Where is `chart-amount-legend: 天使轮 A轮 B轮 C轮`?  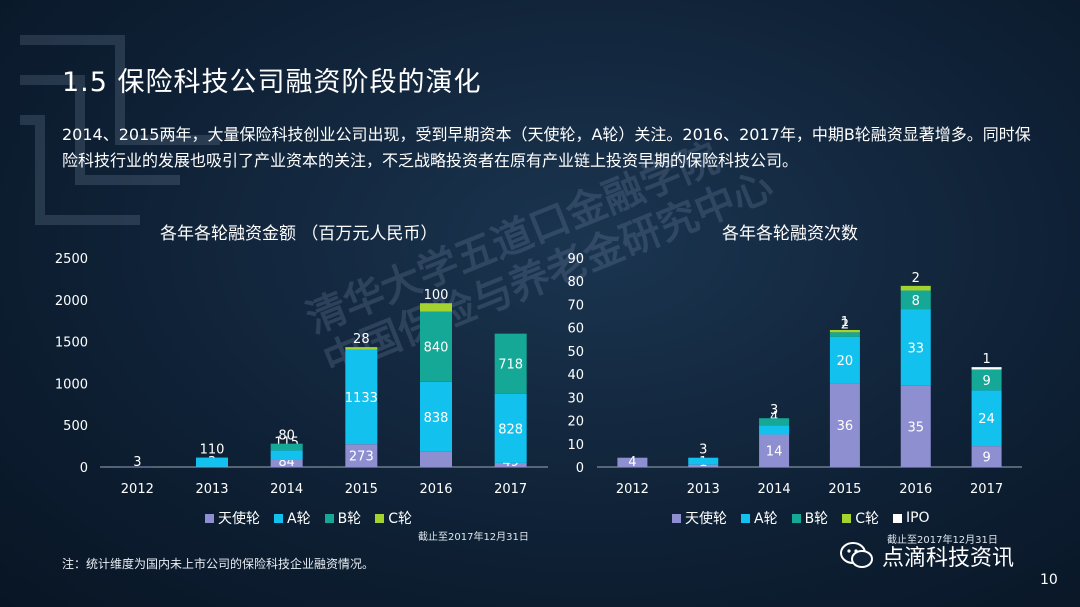
chart-amount-legend: 天使轮 A轮 B轮 C轮 is located at coordinates (308, 518).